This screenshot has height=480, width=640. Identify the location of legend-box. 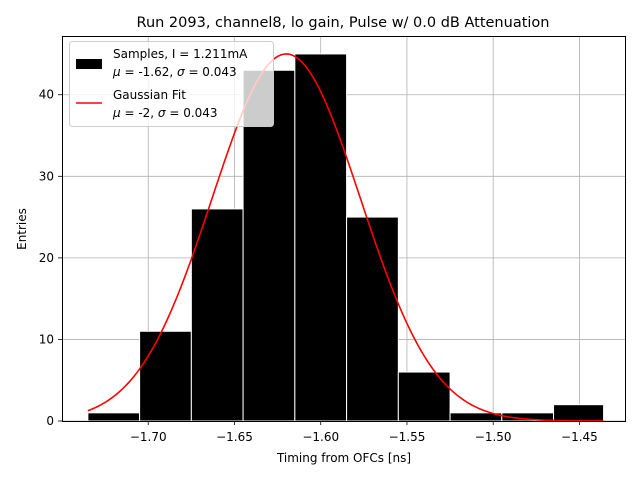
(171, 84).